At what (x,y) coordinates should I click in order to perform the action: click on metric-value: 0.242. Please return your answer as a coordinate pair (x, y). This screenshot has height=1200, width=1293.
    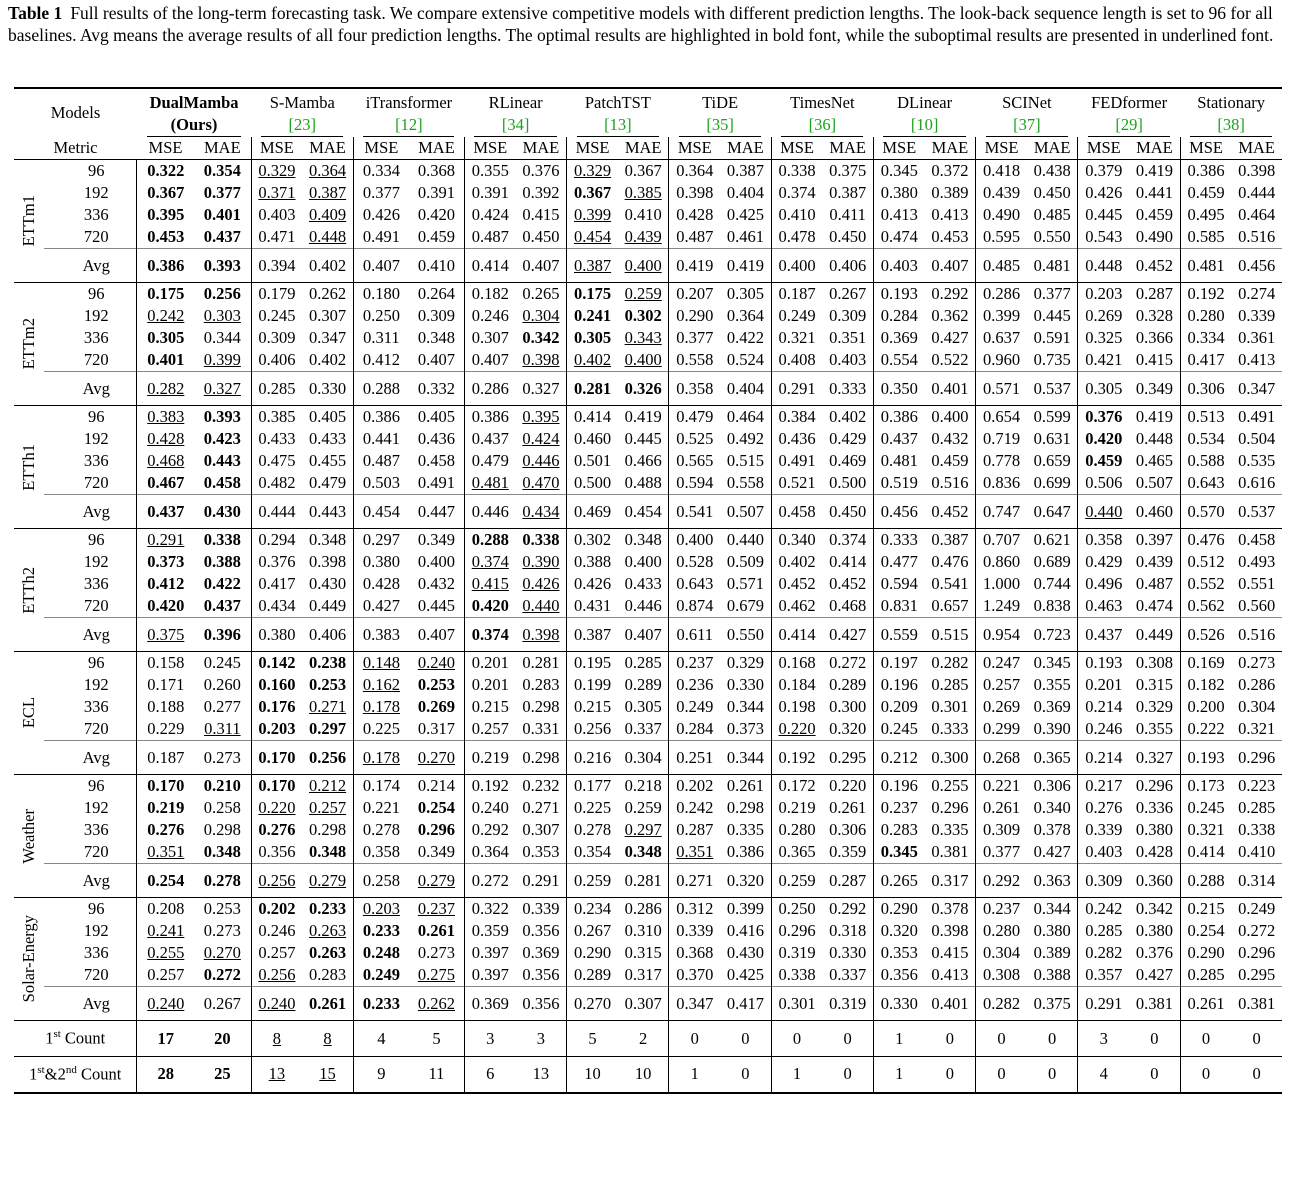
    Looking at the image, I should click on (695, 807).